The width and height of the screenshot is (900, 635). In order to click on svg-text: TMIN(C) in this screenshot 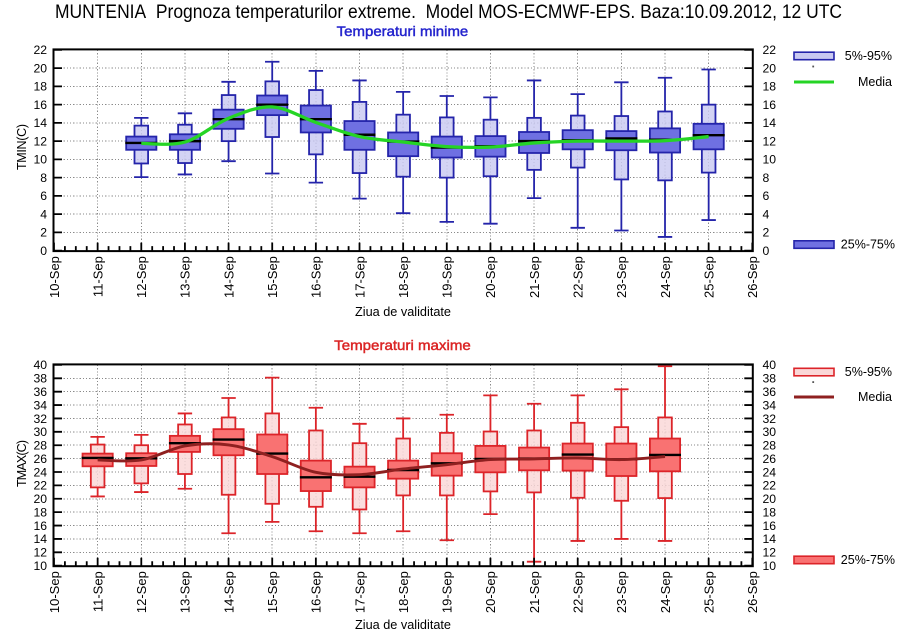, I will do `click(22, 147)`.